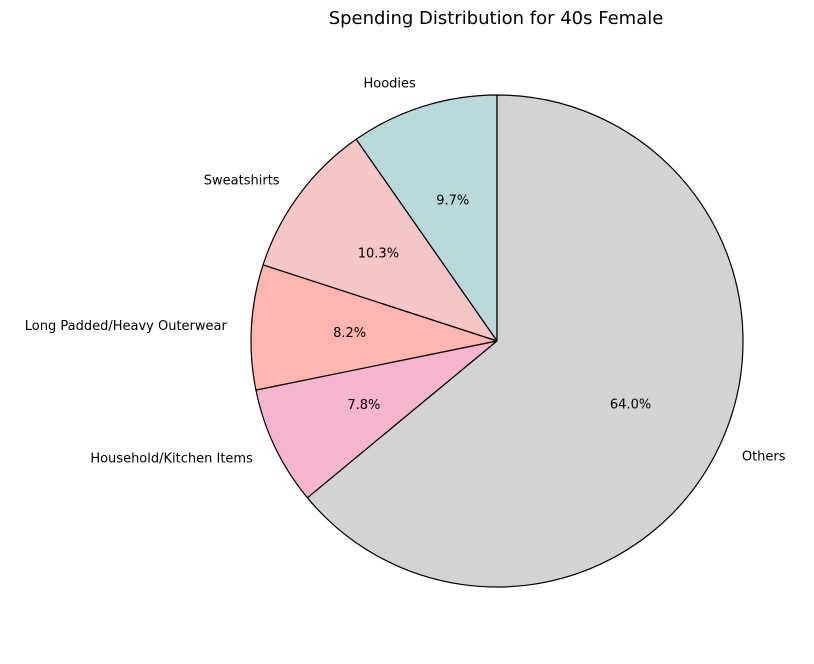  Describe the element at coordinates (242, 180) in the screenshot. I see `category-label-sweatshirts: Sweatshirts` at that location.